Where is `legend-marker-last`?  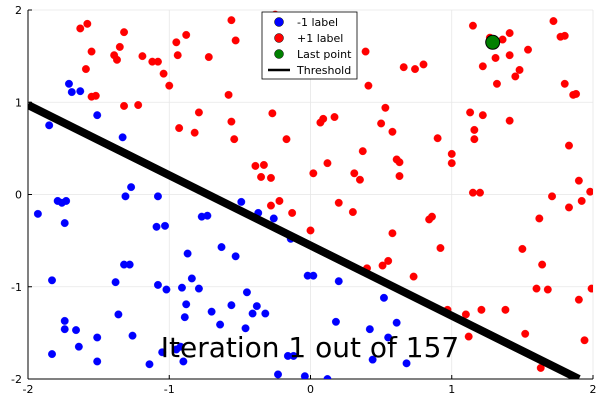 legend-marker-last is located at coordinates (279, 54).